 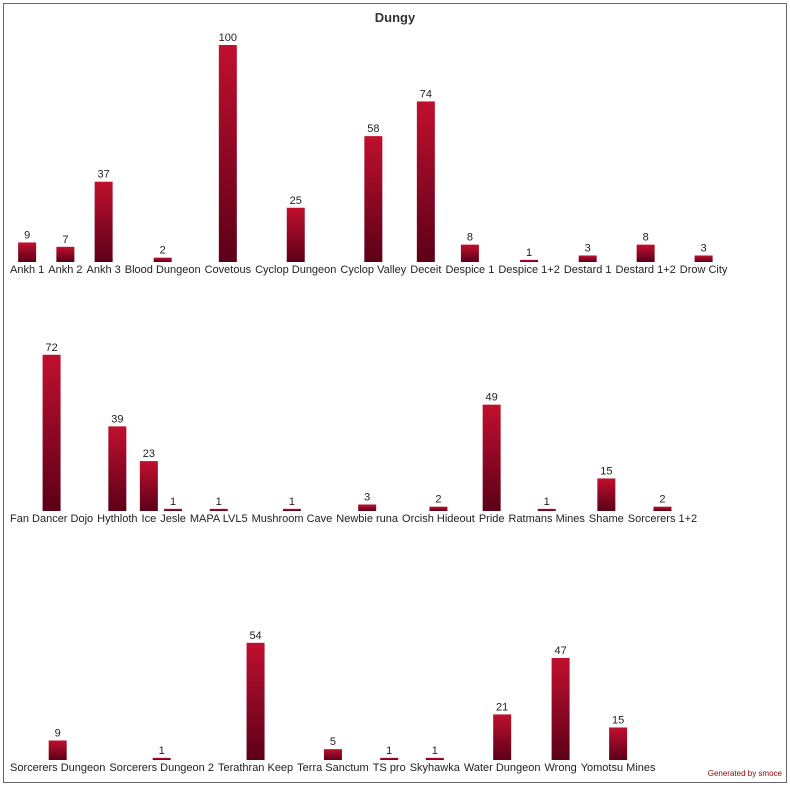 I want to click on data-label: 39, so click(x=117, y=419).